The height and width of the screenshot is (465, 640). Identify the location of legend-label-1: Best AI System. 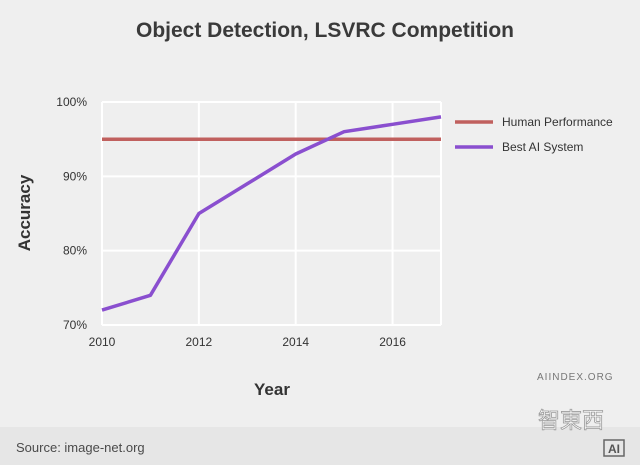
(542, 147).